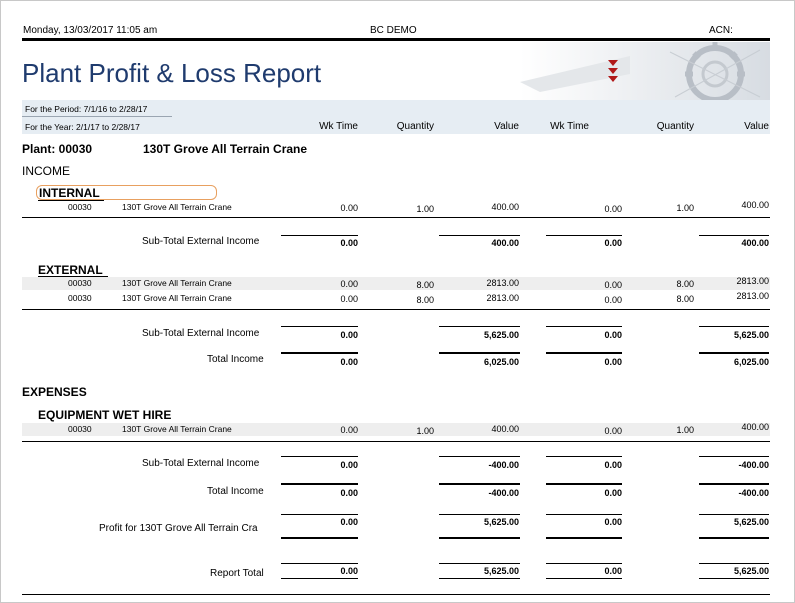 This screenshot has width=795, height=603. I want to click on external-row-1-code: 00030, so click(80, 283).